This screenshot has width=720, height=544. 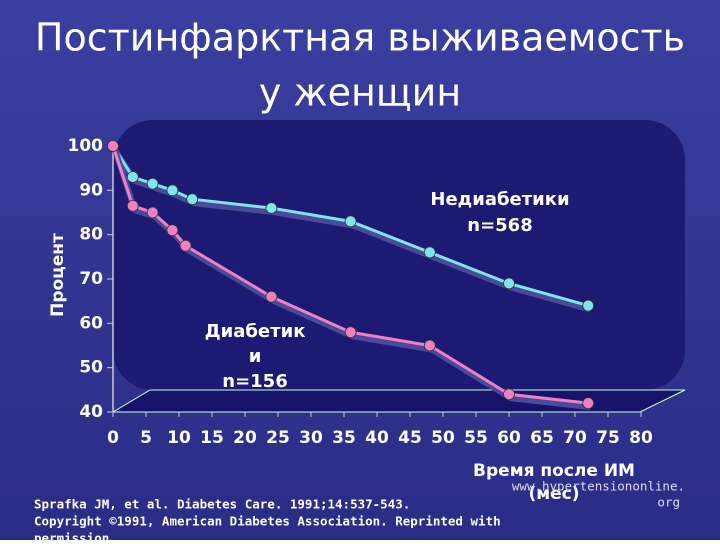 I want to click on x-tick-label: 45, so click(x=410, y=438).